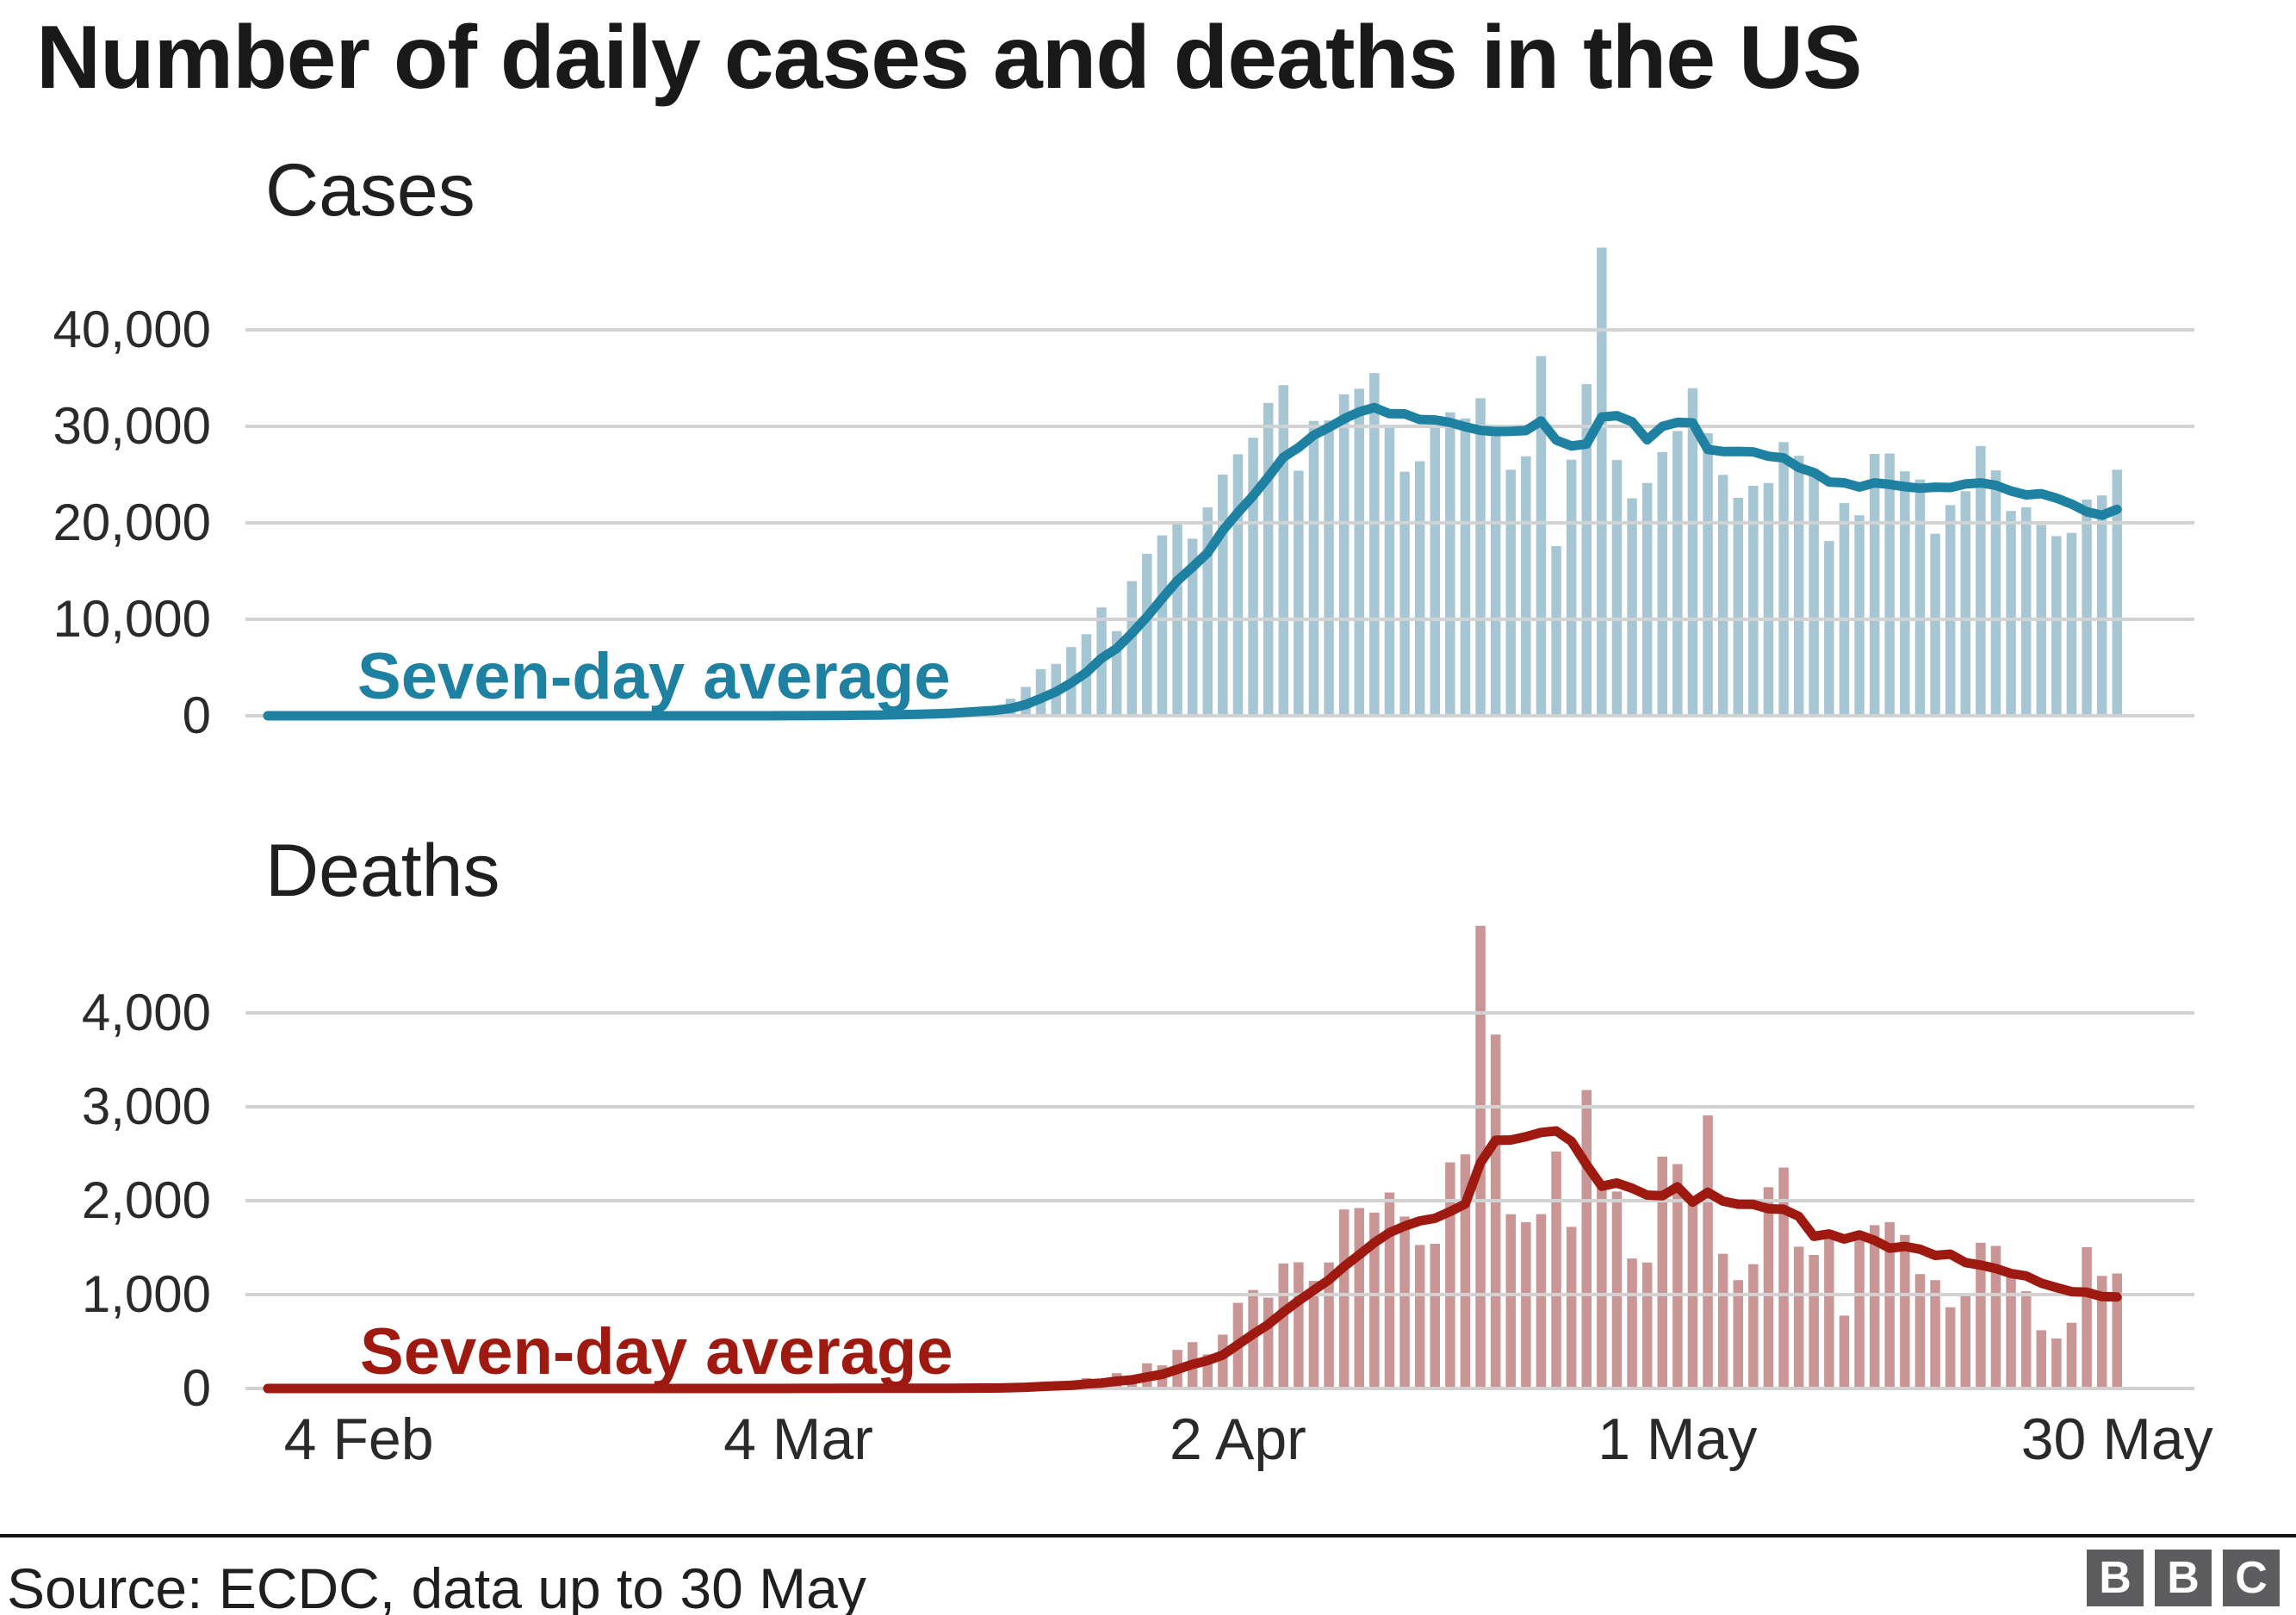 The width and height of the screenshot is (2296, 1615). I want to click on deaths-chart-title: Deaths, so click(382, 871).